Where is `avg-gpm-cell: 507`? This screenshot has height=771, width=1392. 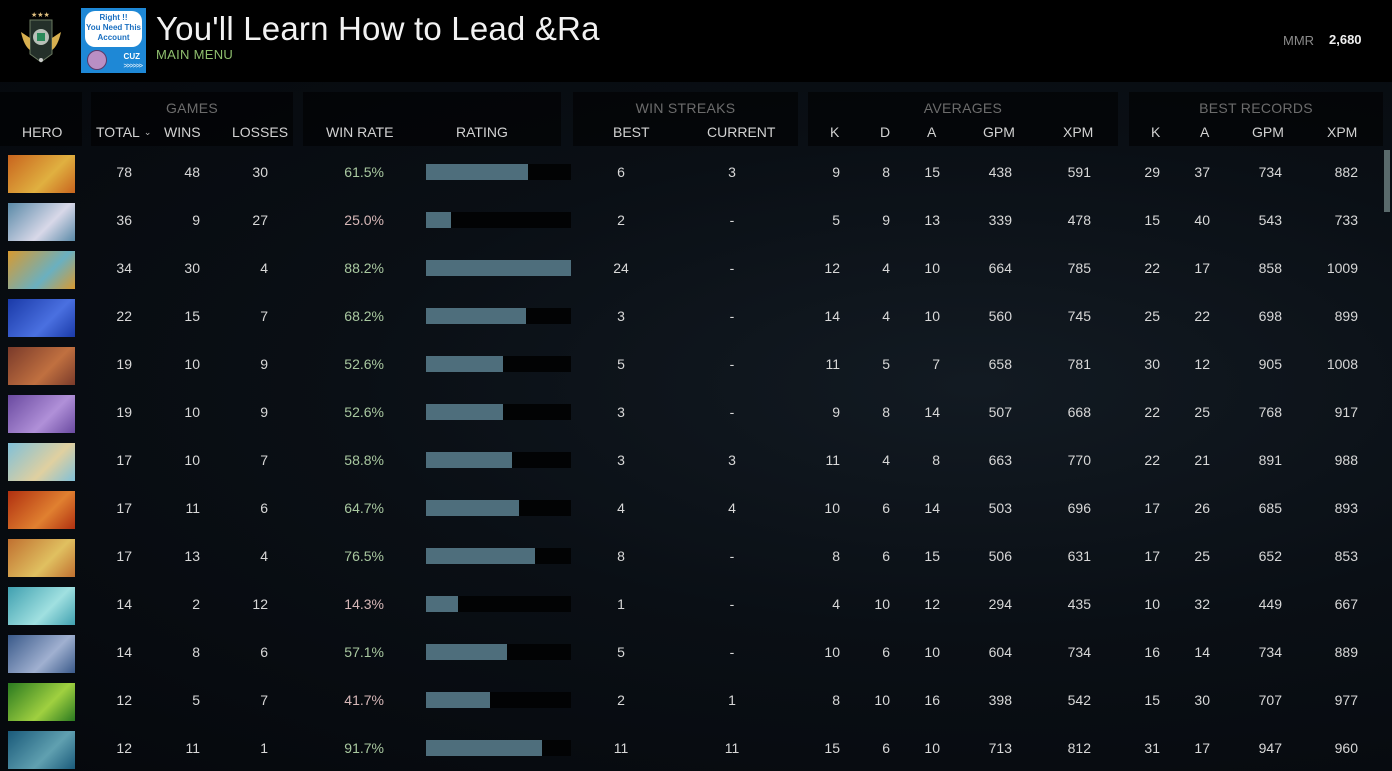
avg-gpm-cell: 507 is located at coordinates (1000, 412).